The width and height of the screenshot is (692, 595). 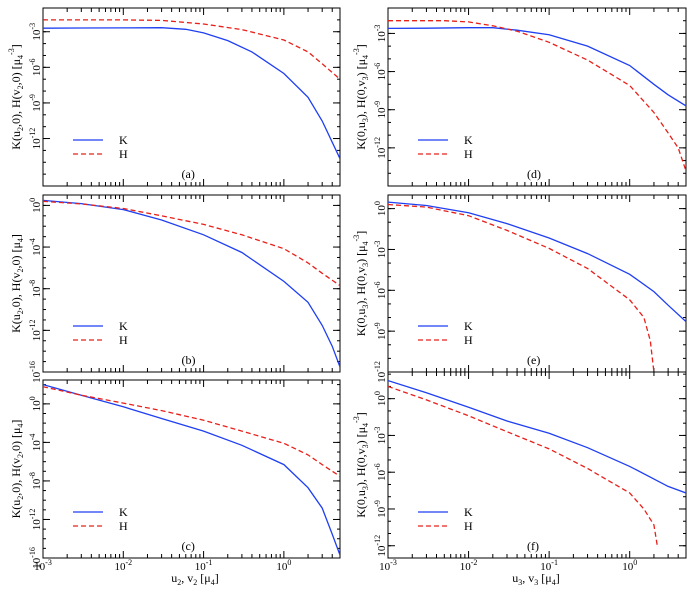 What do you see at coordinates (16, 96) in the screenshot?
I see `y-axis-title: K(u2,0), H(v2,0) [μ4-3]` at bounding box center [16, 96].